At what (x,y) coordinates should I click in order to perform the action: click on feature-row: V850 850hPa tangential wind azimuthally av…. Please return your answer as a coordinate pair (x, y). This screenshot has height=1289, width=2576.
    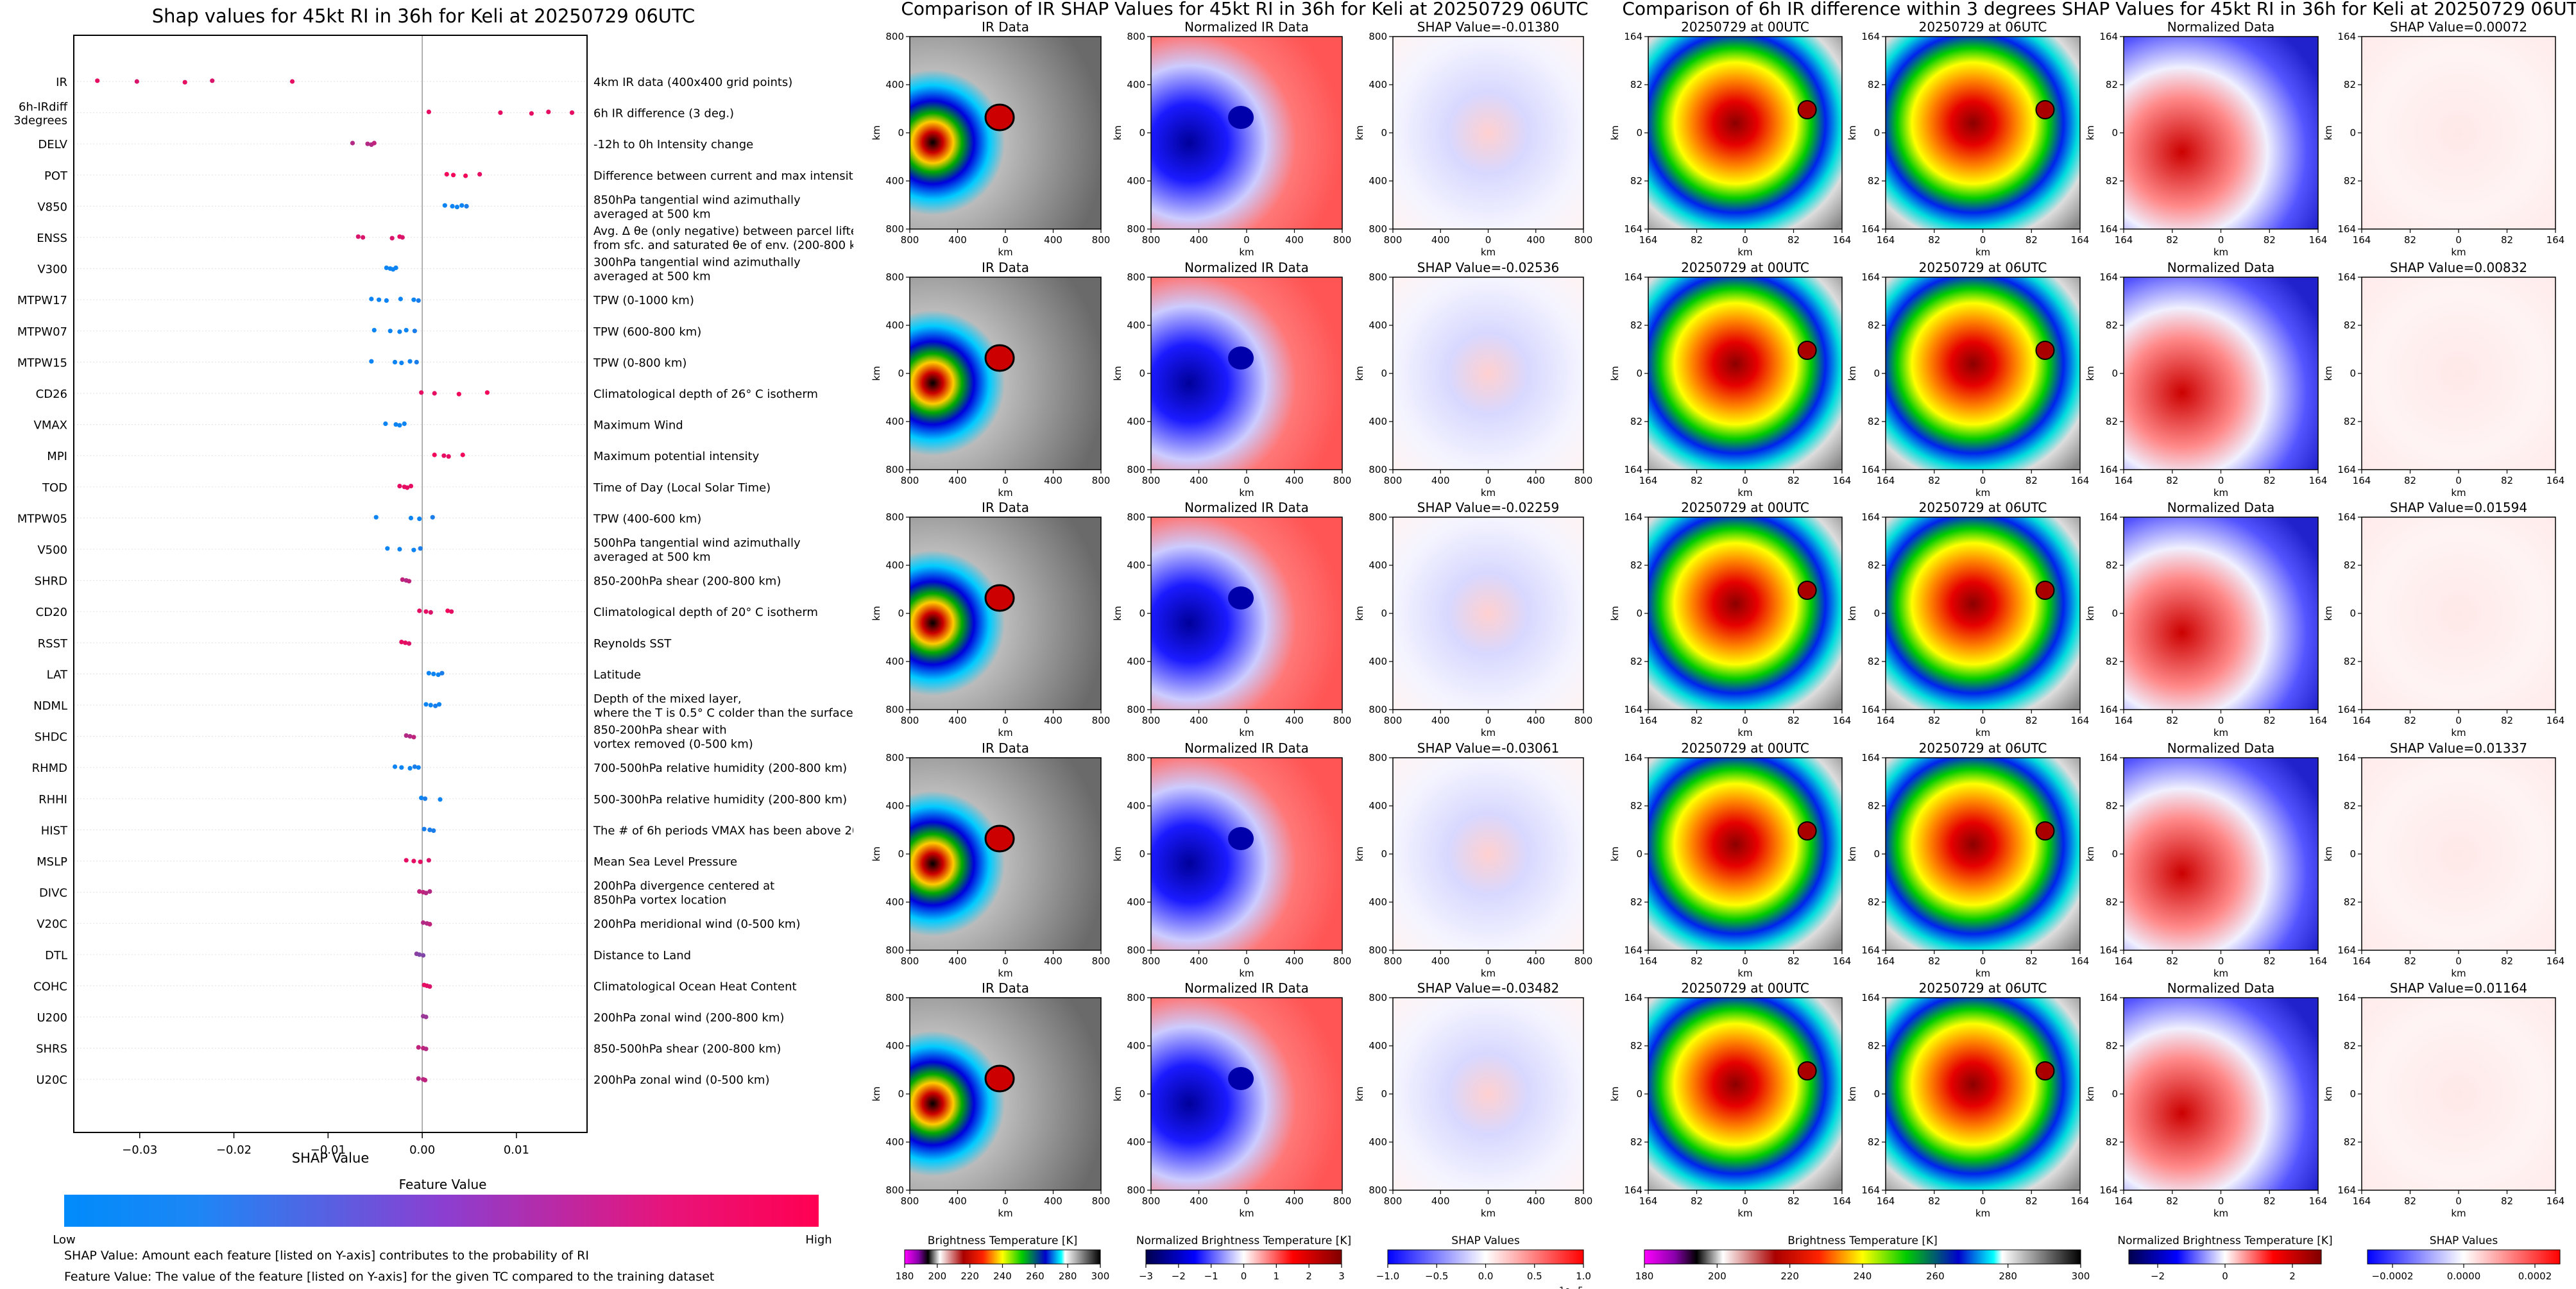
    Looking at the image, I should click on (419, 207).